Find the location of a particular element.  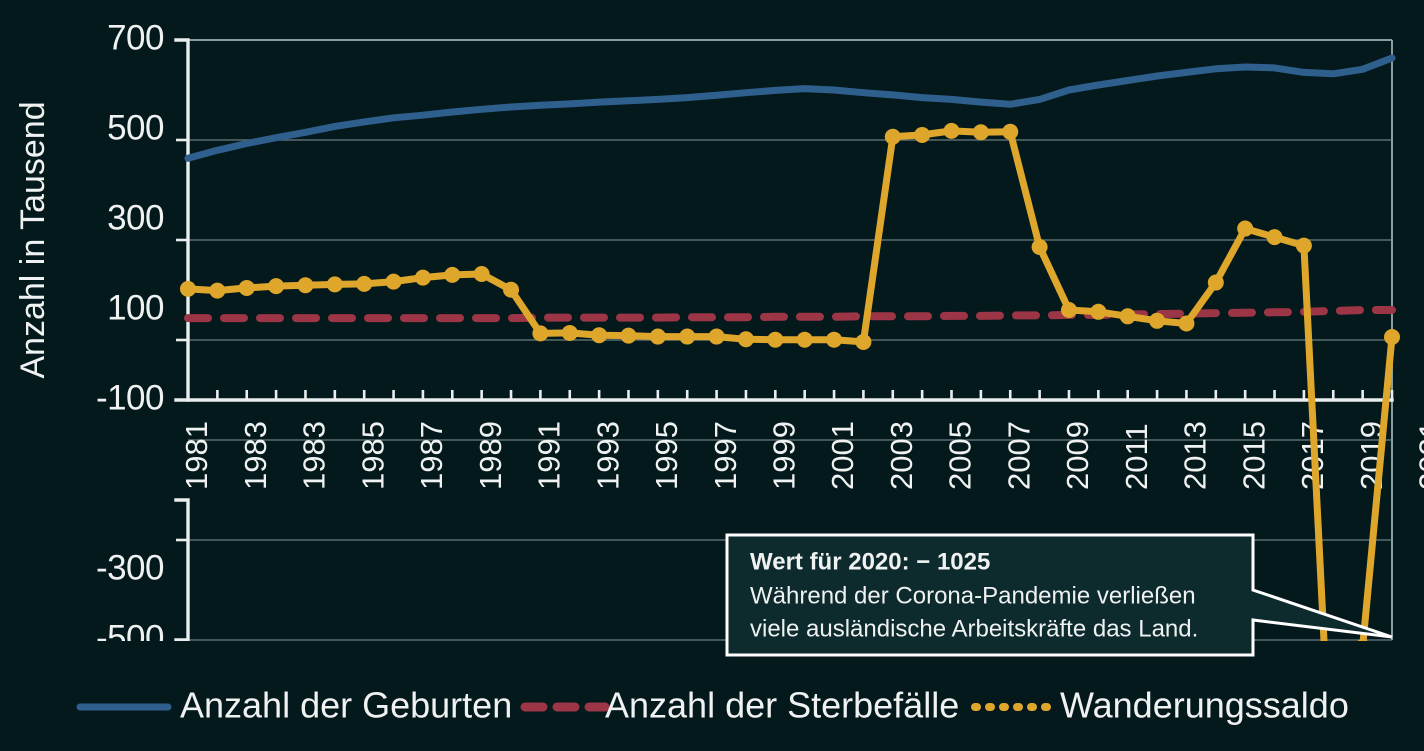

legend-label: Anzahl der Sterbefälle is located at coordinates (782, 705).